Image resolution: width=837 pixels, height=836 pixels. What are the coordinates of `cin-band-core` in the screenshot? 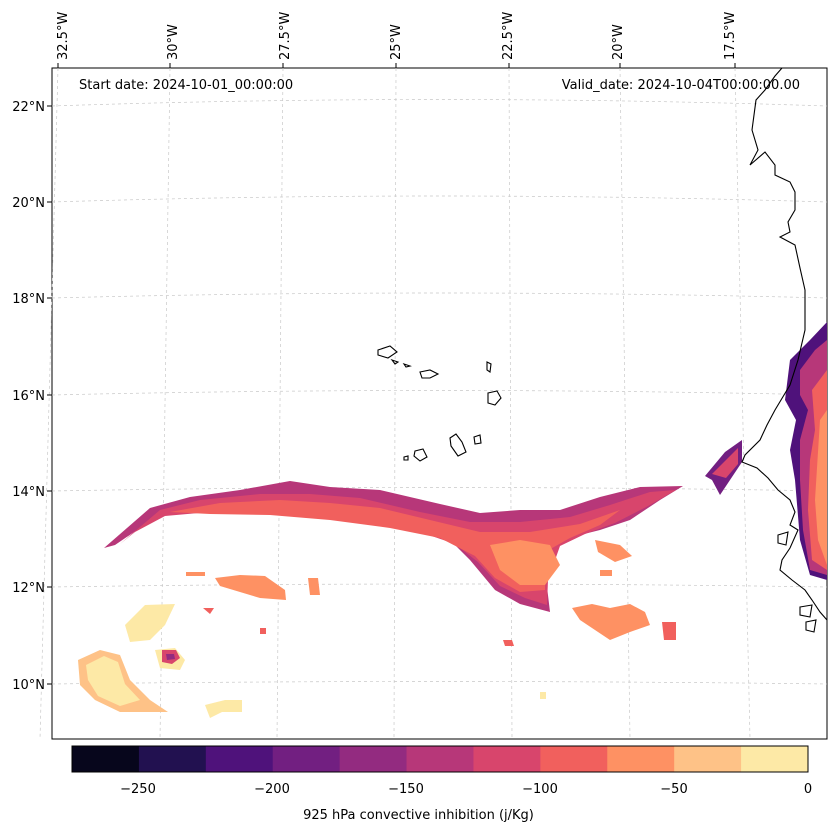 It's located at (525, 562).